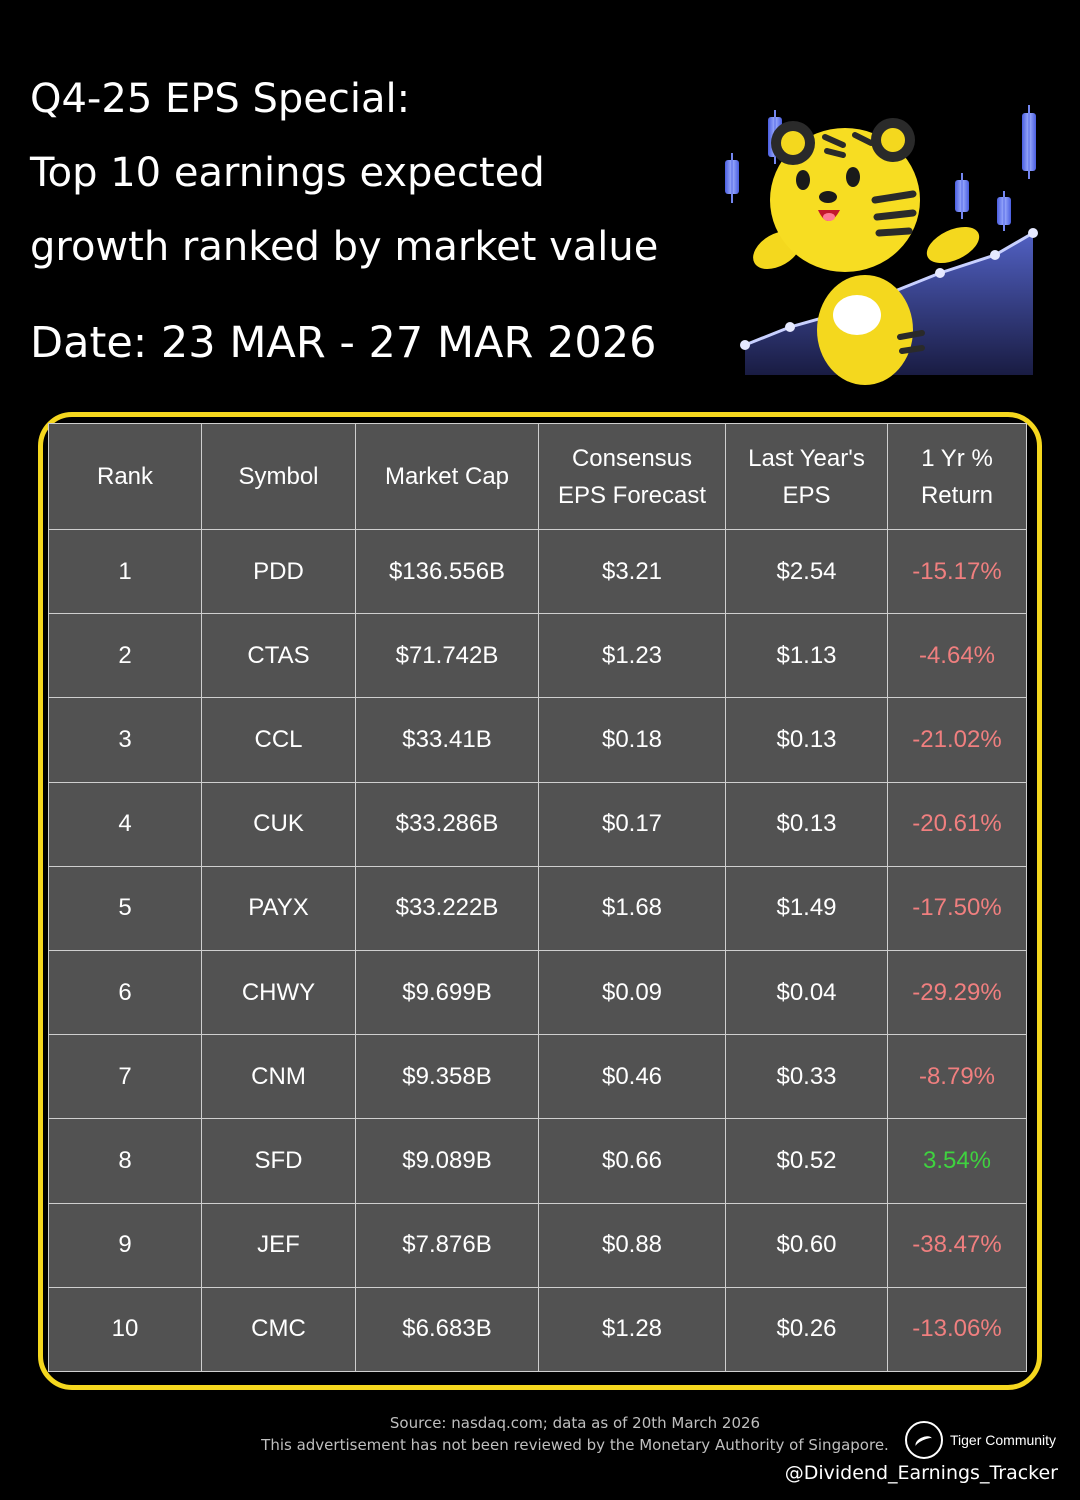 This screenshot has height=1500, width=1080. Describe the element at coordinates (957, 1161) in the screenshot. I see `return-cell: 3.54%` at that location.